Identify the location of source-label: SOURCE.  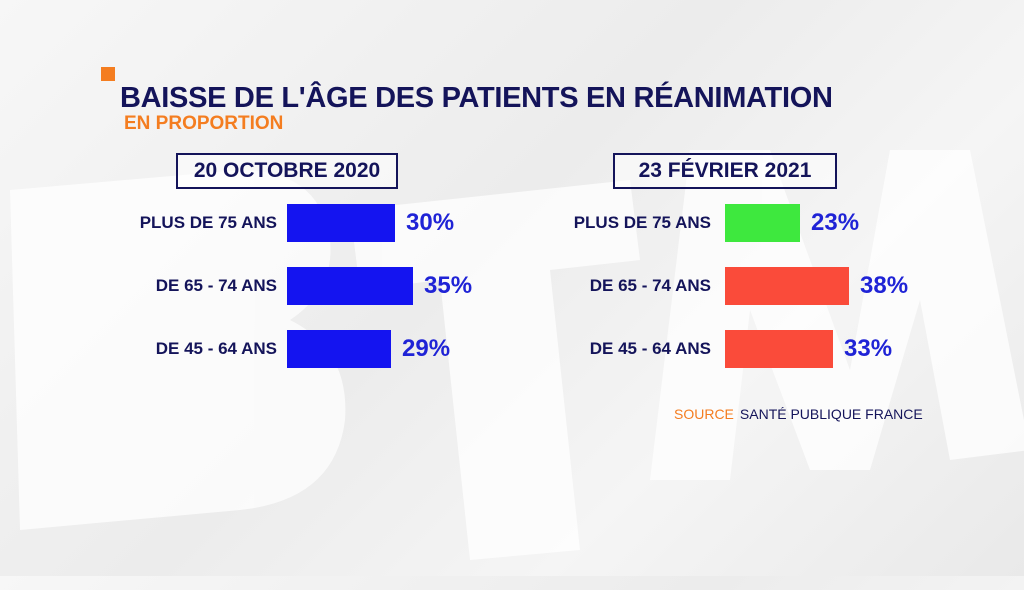
(704, 414).